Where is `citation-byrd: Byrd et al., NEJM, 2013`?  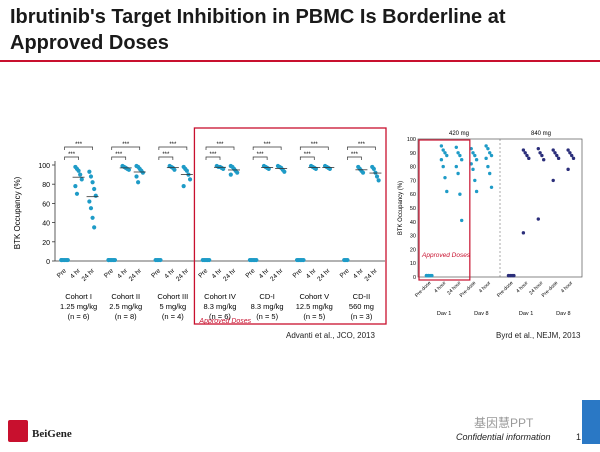 citation-byrd: Byrd et al., NEJM, 2013 is located at coordinates (538, 335).